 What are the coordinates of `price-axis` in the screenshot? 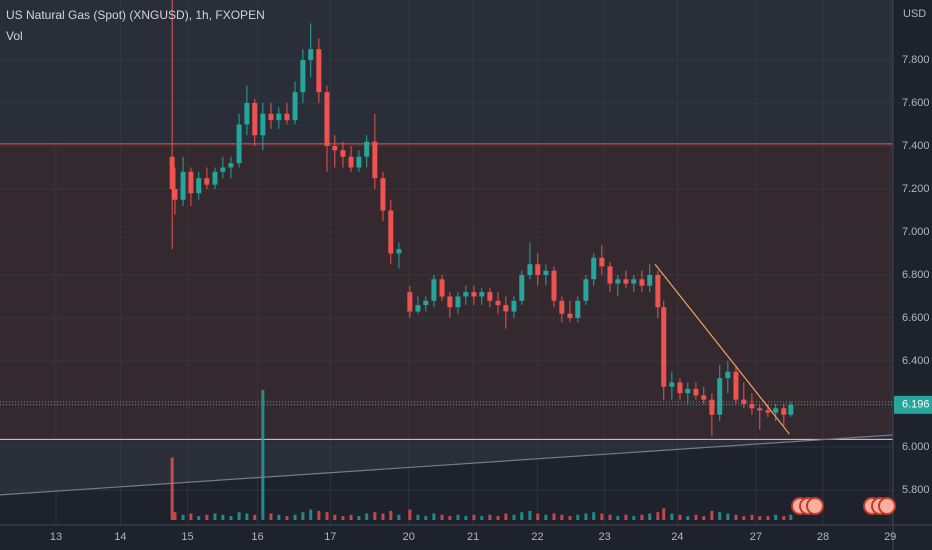 It's located at (912, 275).